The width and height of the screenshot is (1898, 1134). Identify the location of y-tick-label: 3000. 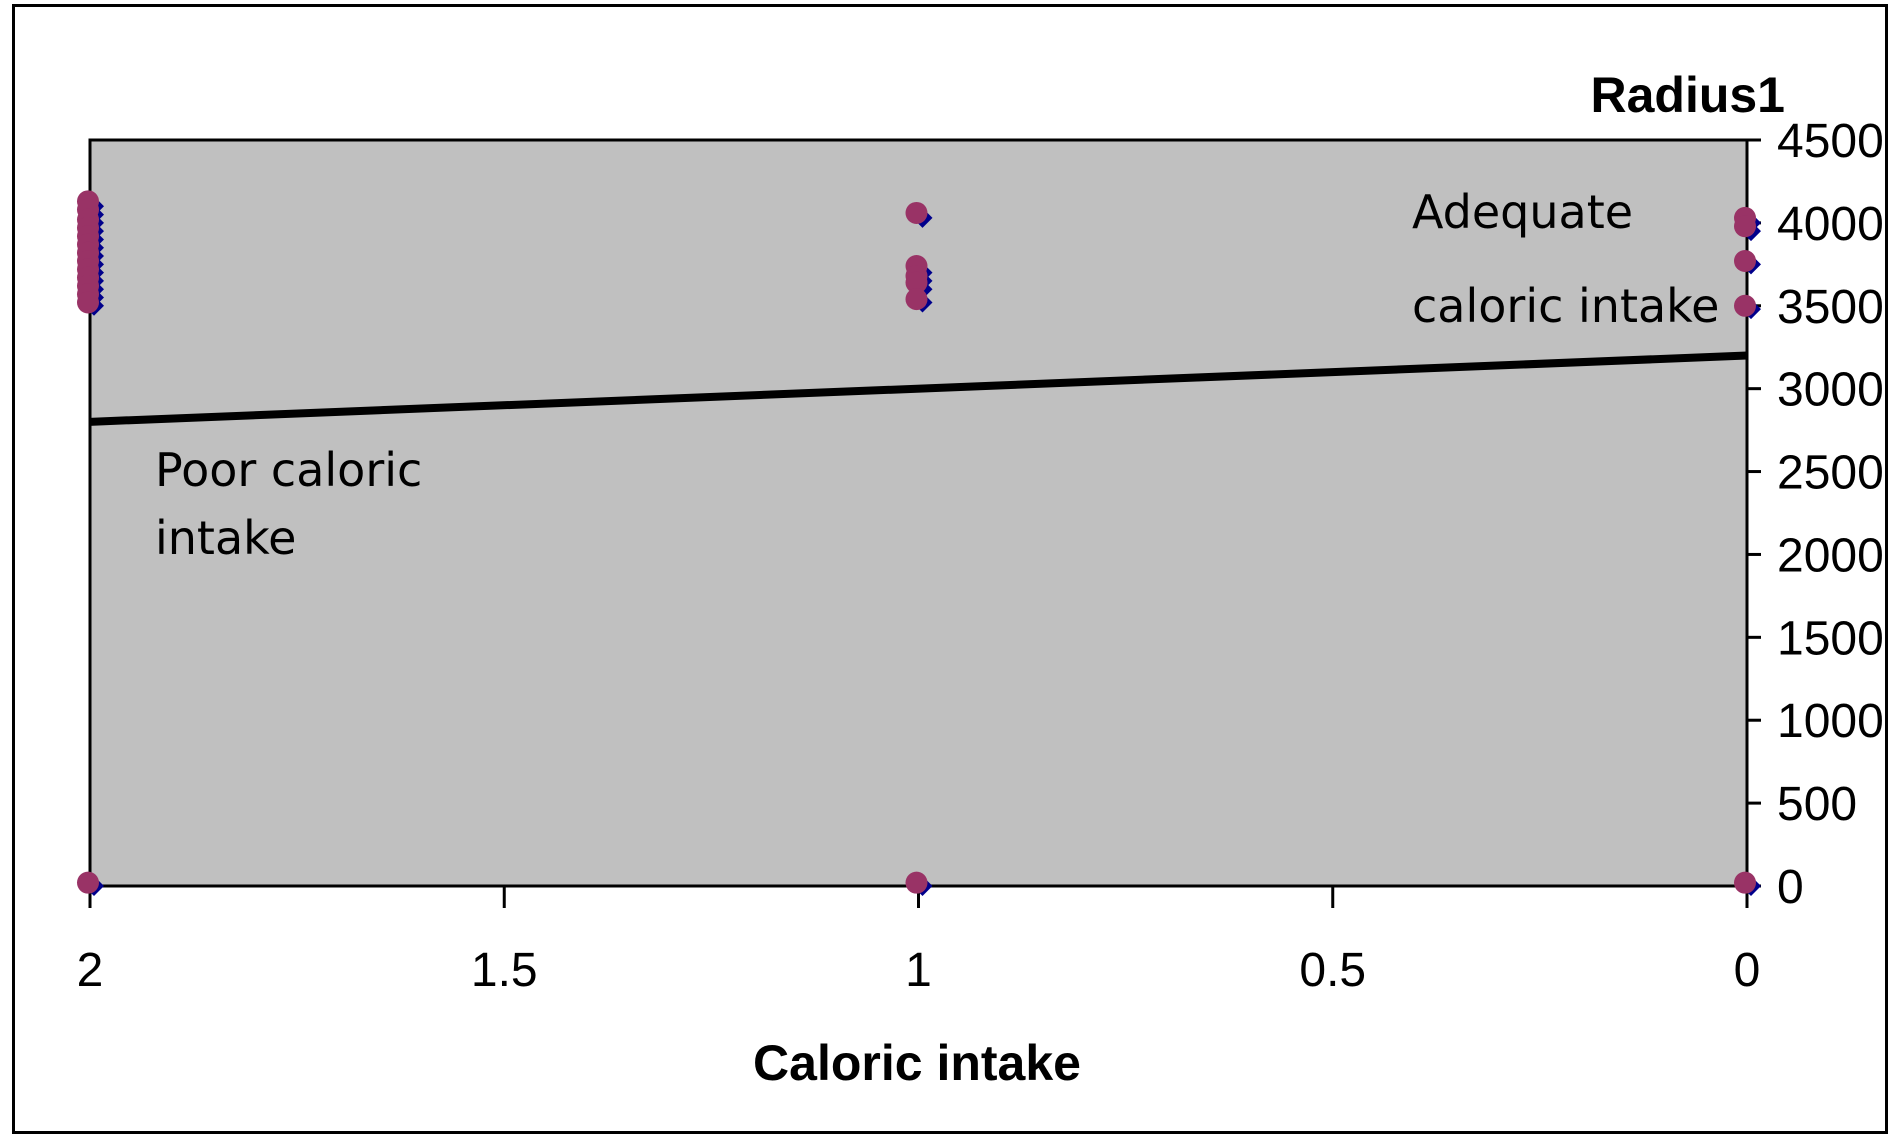
(1830, 390).